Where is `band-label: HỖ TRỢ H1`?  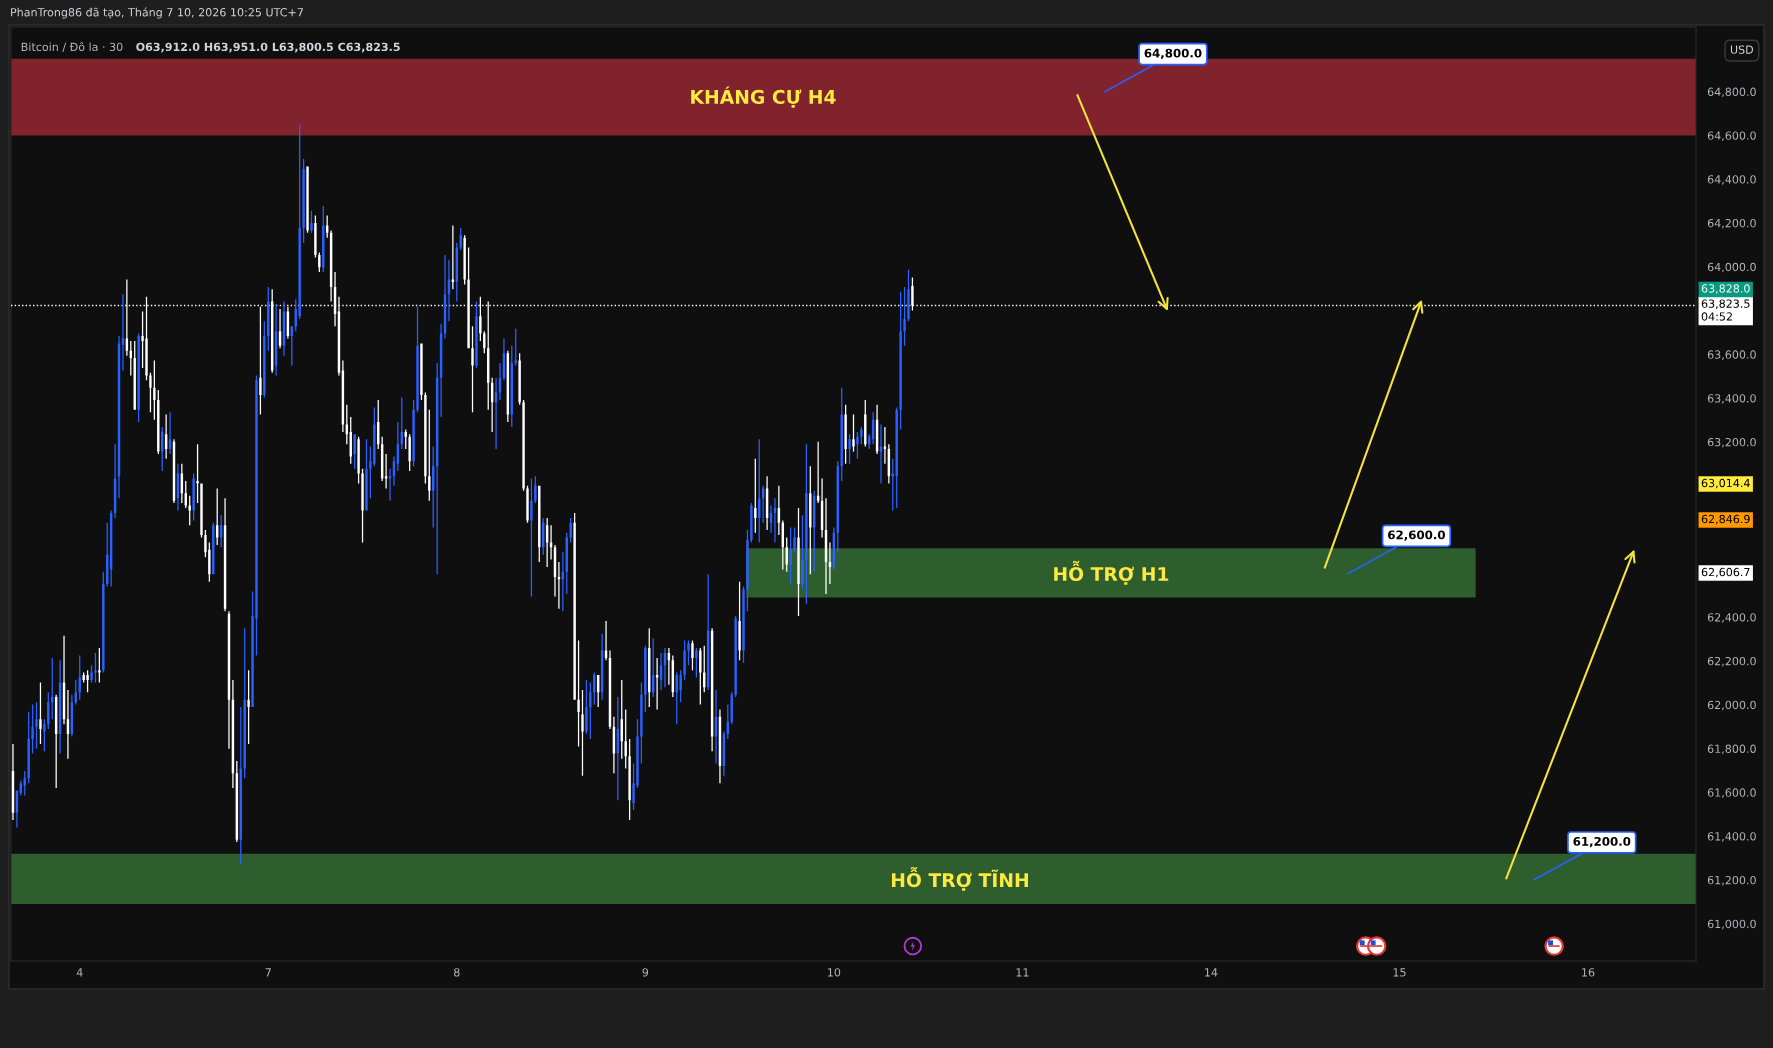
band-label: HỖ TRỢ H1 is located at coordinates (1111, 572).